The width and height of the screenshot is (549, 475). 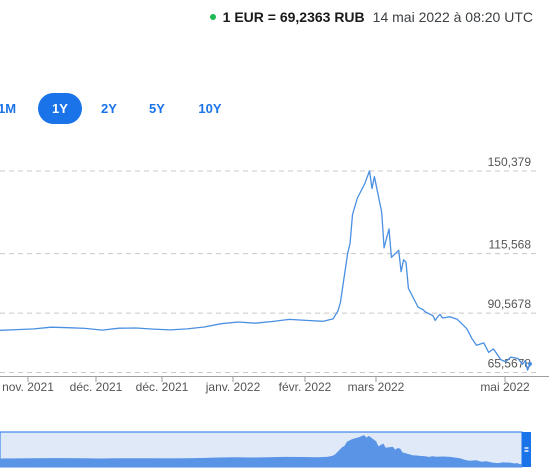 I want to click on series-end-point, so click(x=530, y=363).